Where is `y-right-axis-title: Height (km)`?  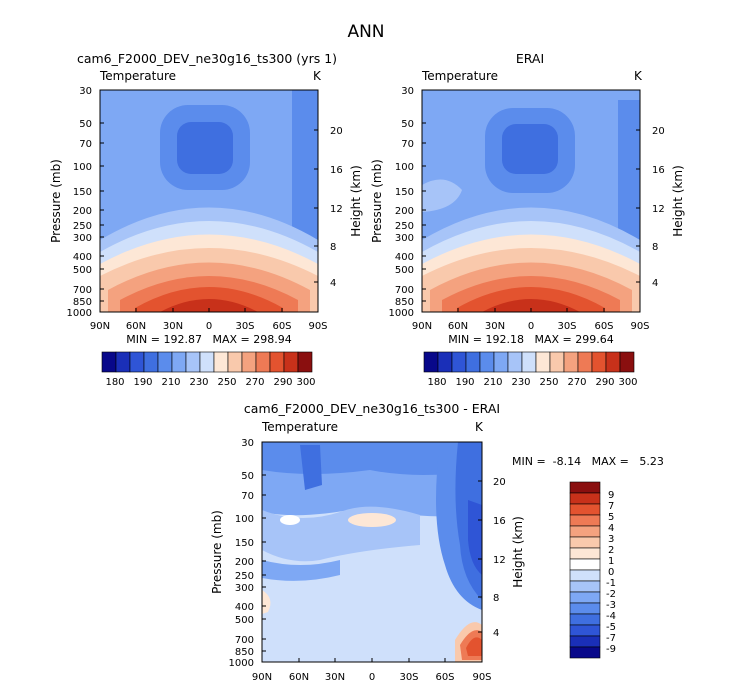
y-right-axis-title: Height (km) is located at coordinates (518, 551).